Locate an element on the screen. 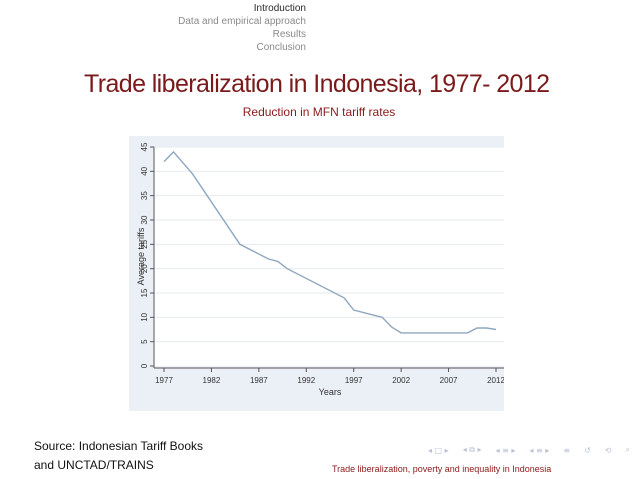 This screenshot has width=638, height=479. beamer-navigation-bar: ◂ □ ▸ ◂ ⧉ ▸ ◂ ≡ ▸ ◂ ≡ ▸ ≡ ↺ ⟲ ⌕ is located at coordinates (529, 450).